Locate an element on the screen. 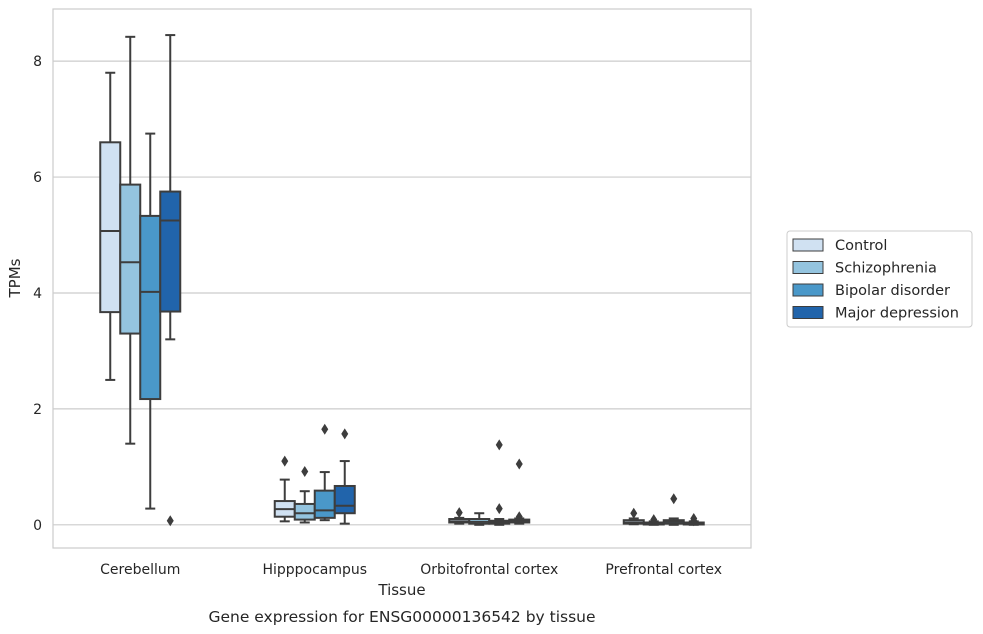 The width and height of the screenshot is (983, 634). y-tick-label: 8 is located at coordinates (37, 62).